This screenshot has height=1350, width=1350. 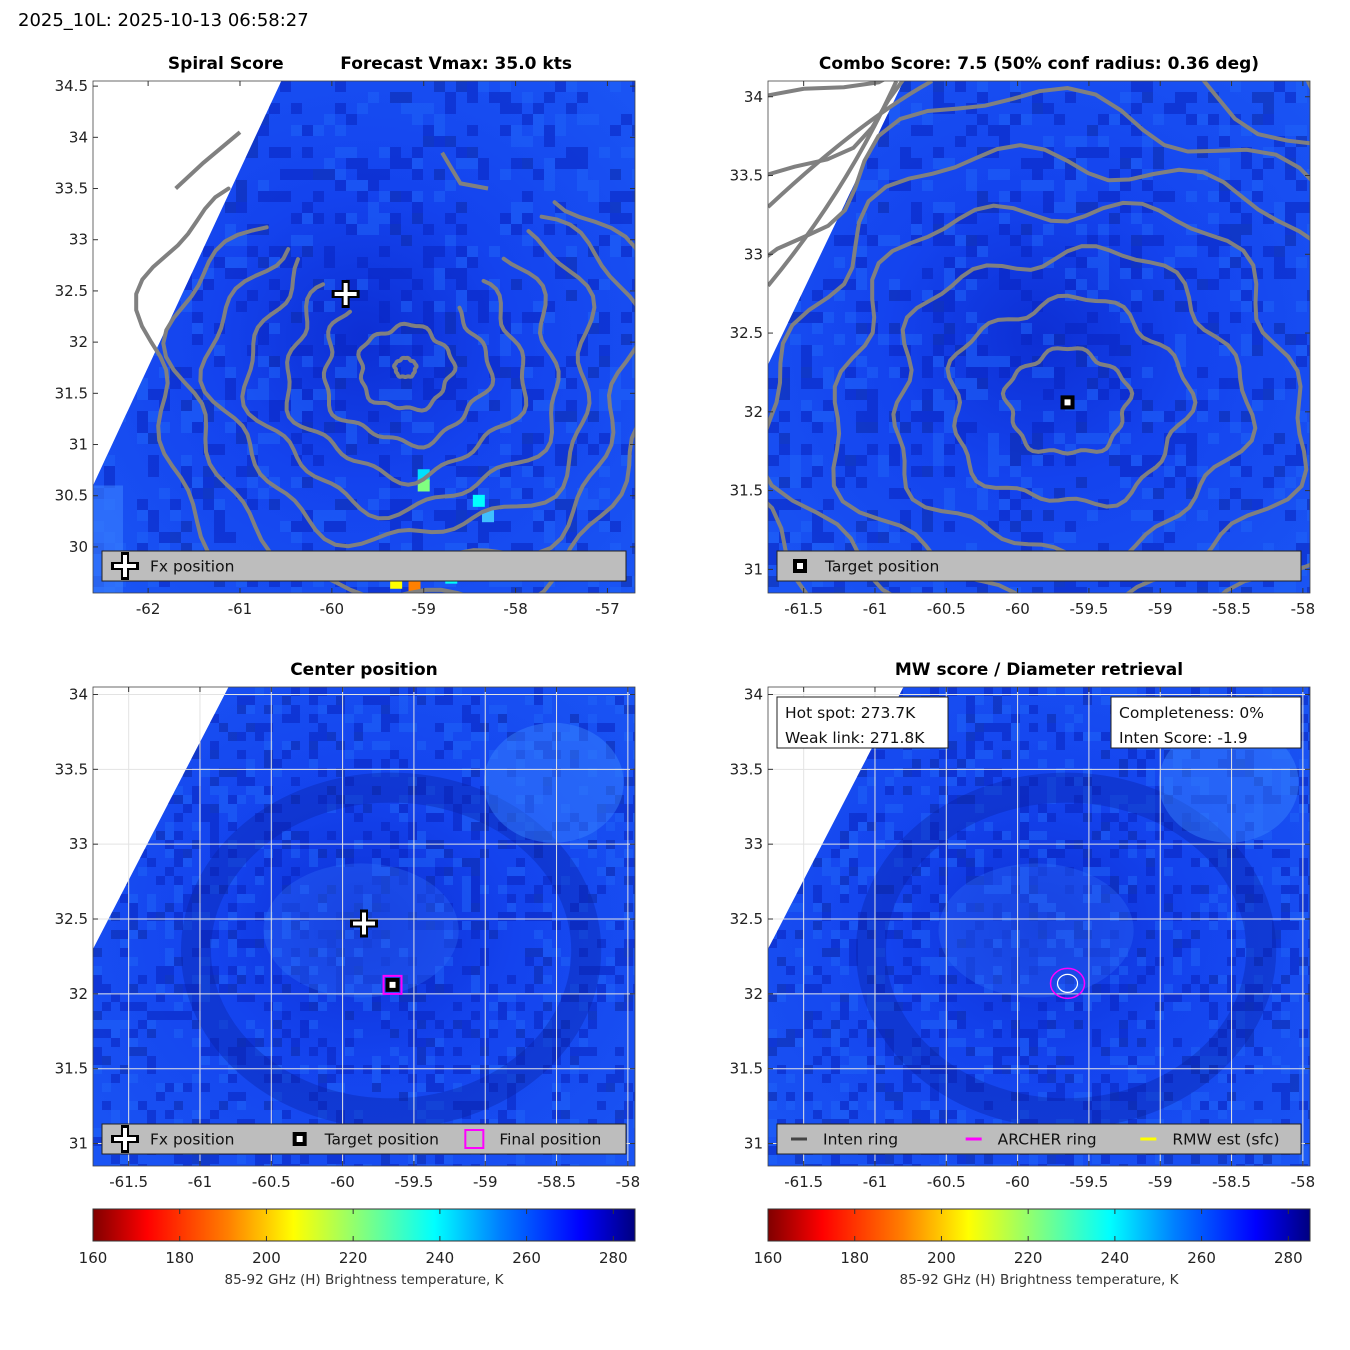 What do you see at coordinates (125, 566) in the screenshot?
I see `legend-plus-icon` at bounding box center [125, 566].